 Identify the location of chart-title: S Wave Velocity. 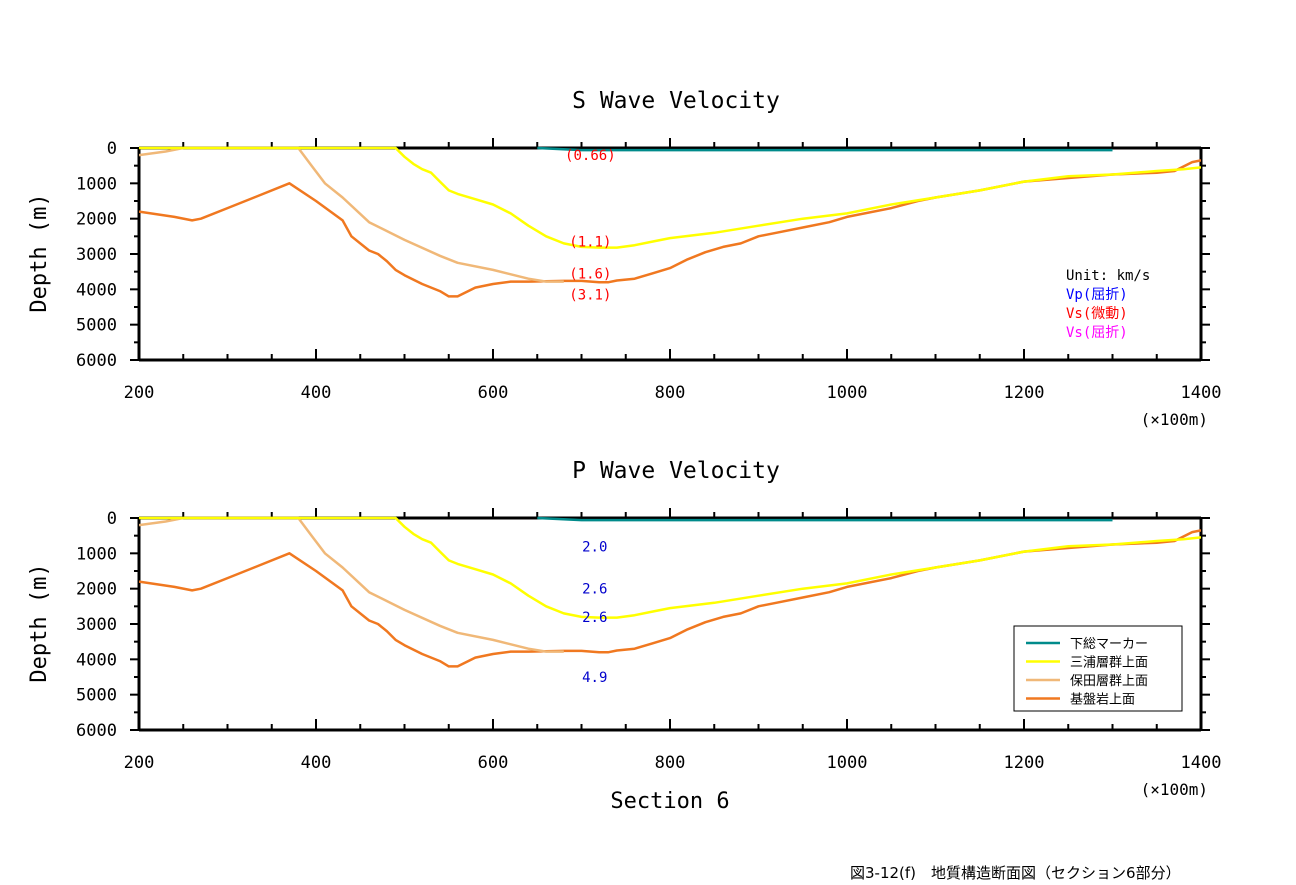
(676, 101).